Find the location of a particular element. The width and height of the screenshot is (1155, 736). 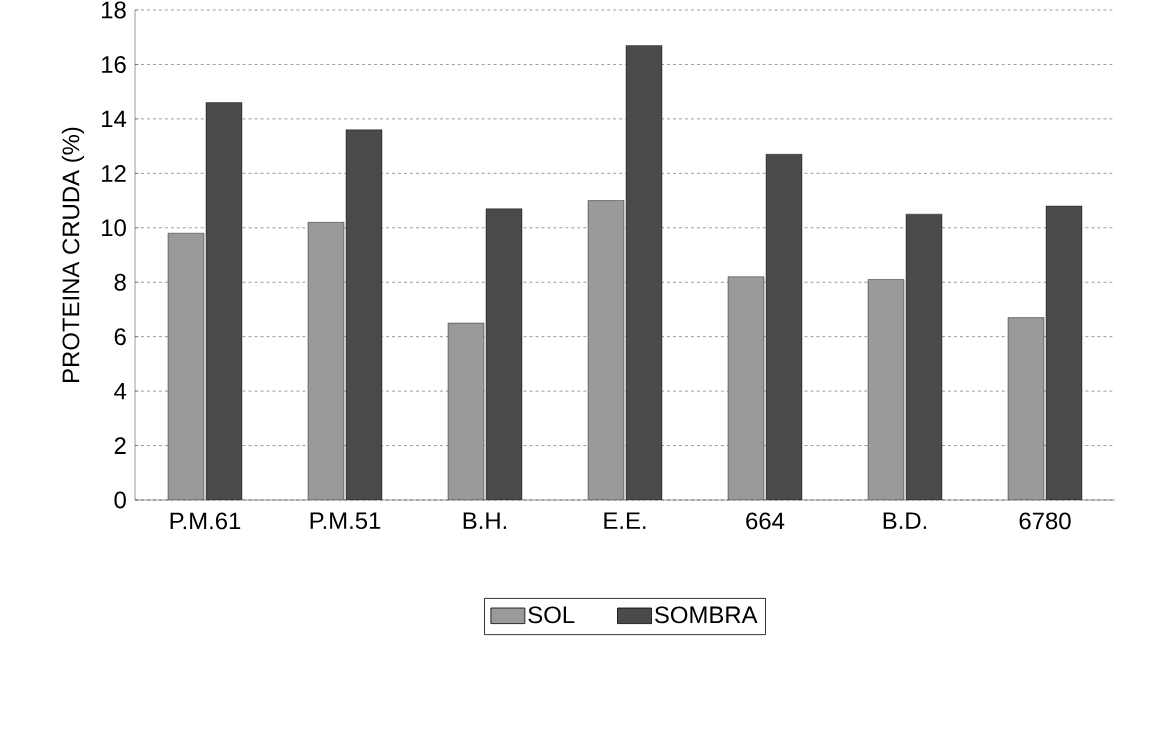

x-tick-label: B.D. is located at coordinates (905, 520).